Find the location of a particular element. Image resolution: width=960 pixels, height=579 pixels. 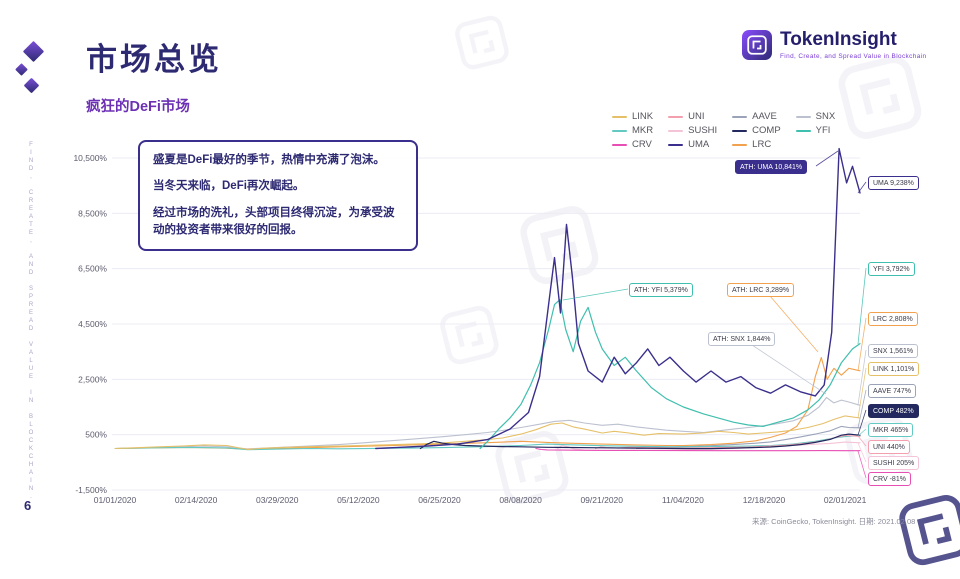

chart-annotation: COMP 482% is located at coordinates (893, 411).